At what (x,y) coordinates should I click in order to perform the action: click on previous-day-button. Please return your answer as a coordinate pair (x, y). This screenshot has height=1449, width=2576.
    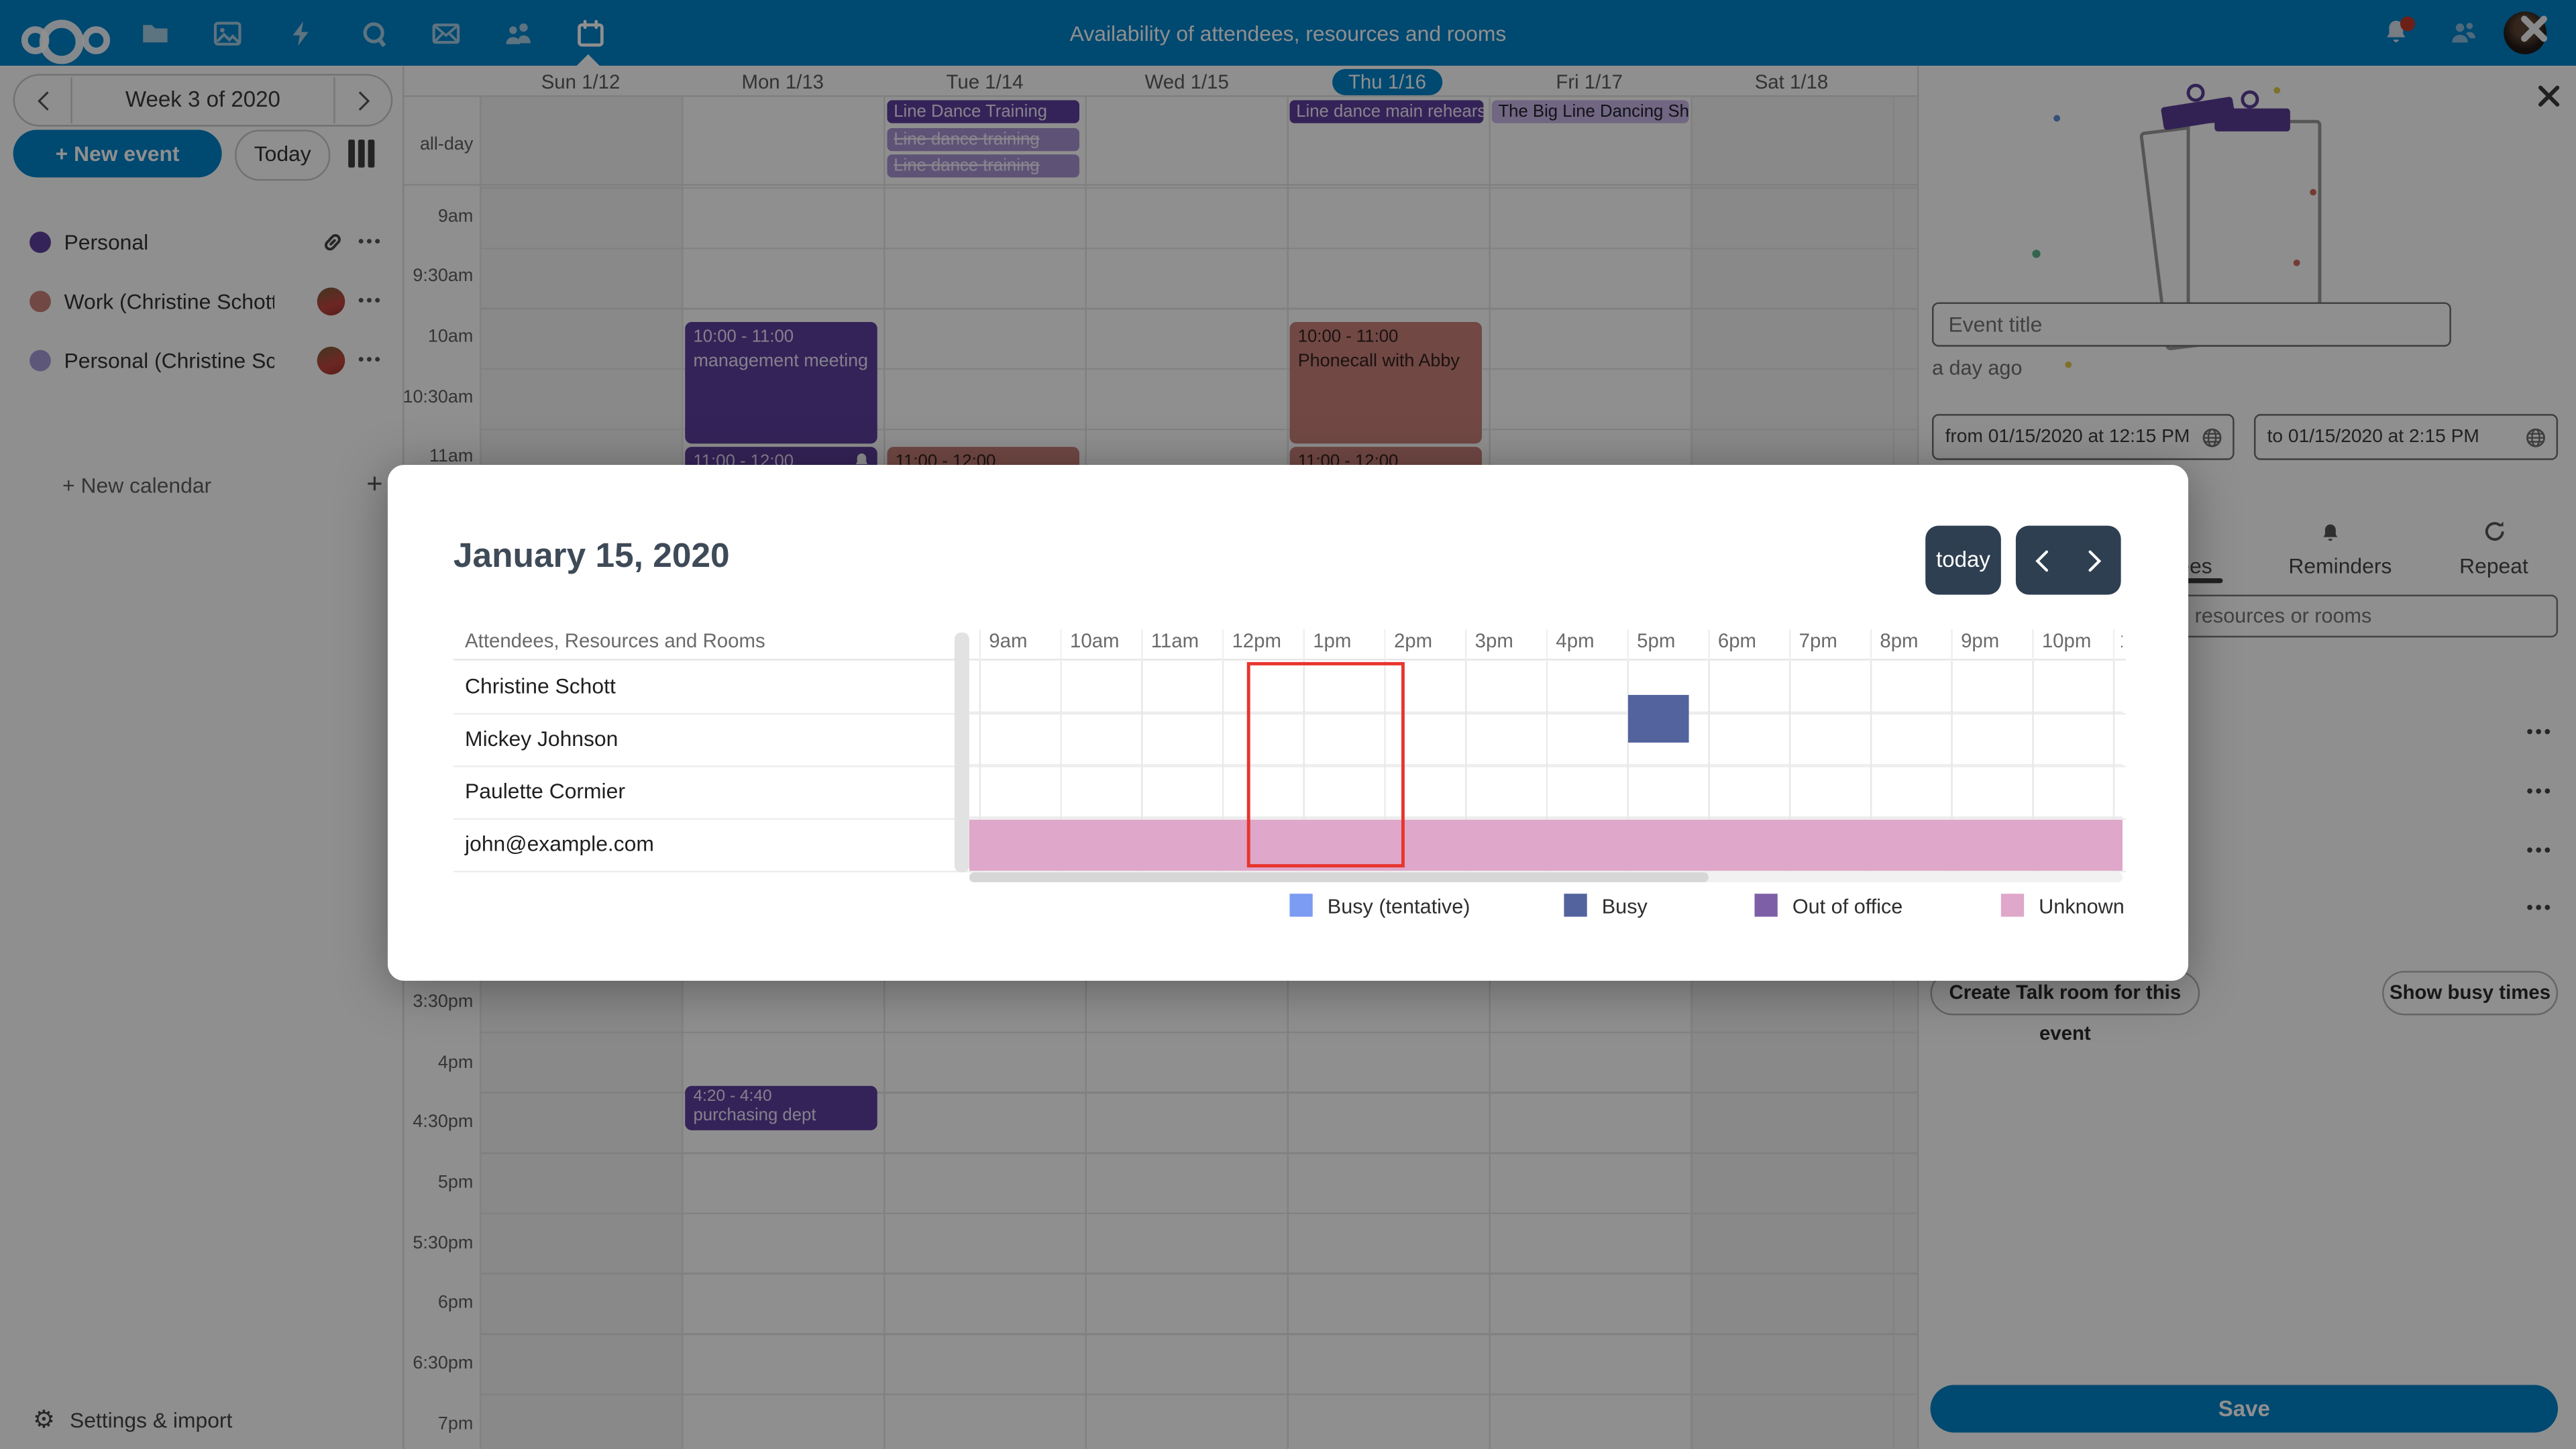
    Looking at the image, I should click on (2042, 560).